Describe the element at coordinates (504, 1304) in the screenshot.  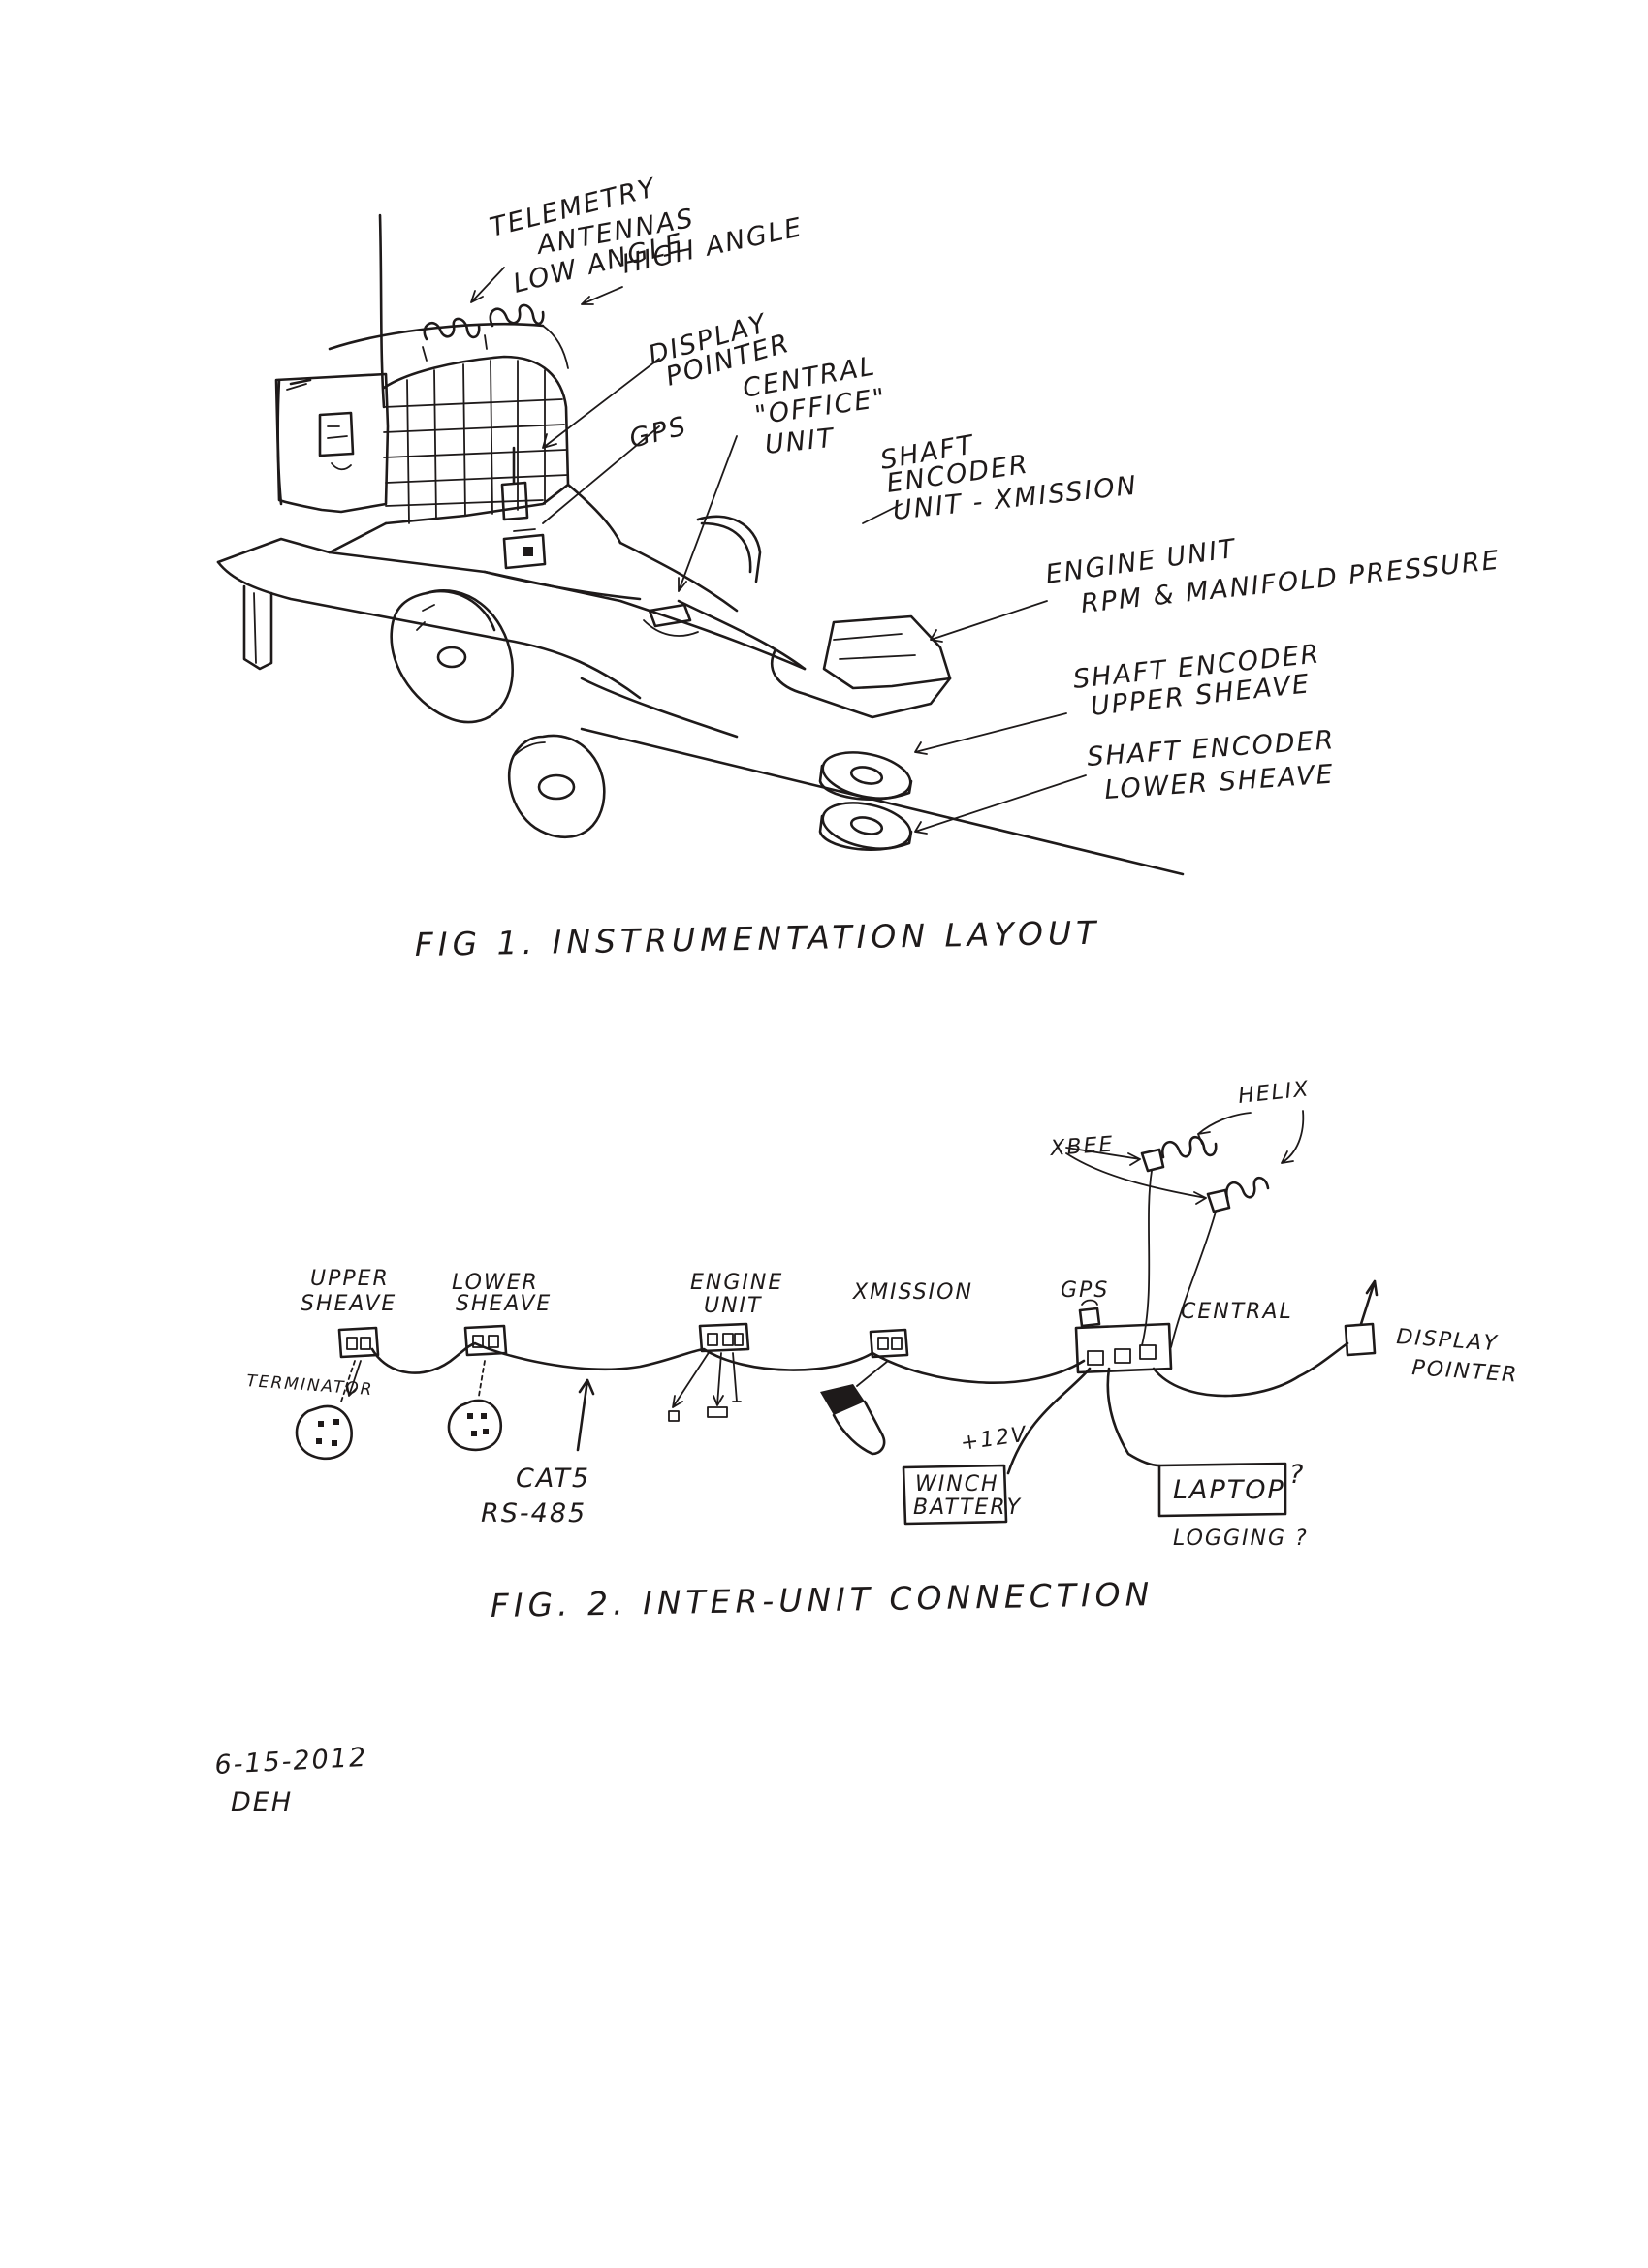
I see `label-lower-sheave: SHEAVE` at that location.